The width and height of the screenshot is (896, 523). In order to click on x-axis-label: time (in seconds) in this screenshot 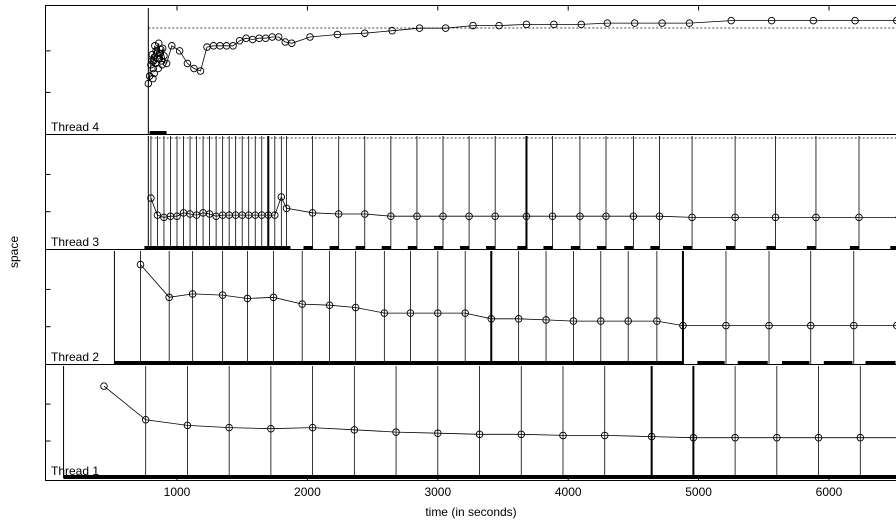, I will do `click(470, 512)`.